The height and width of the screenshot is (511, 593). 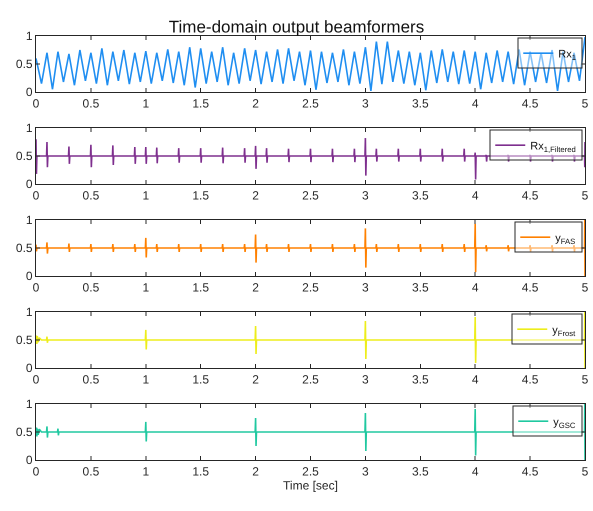 I want to click on legend-label: y$_{GSC}$, so click(x=564, y=423).